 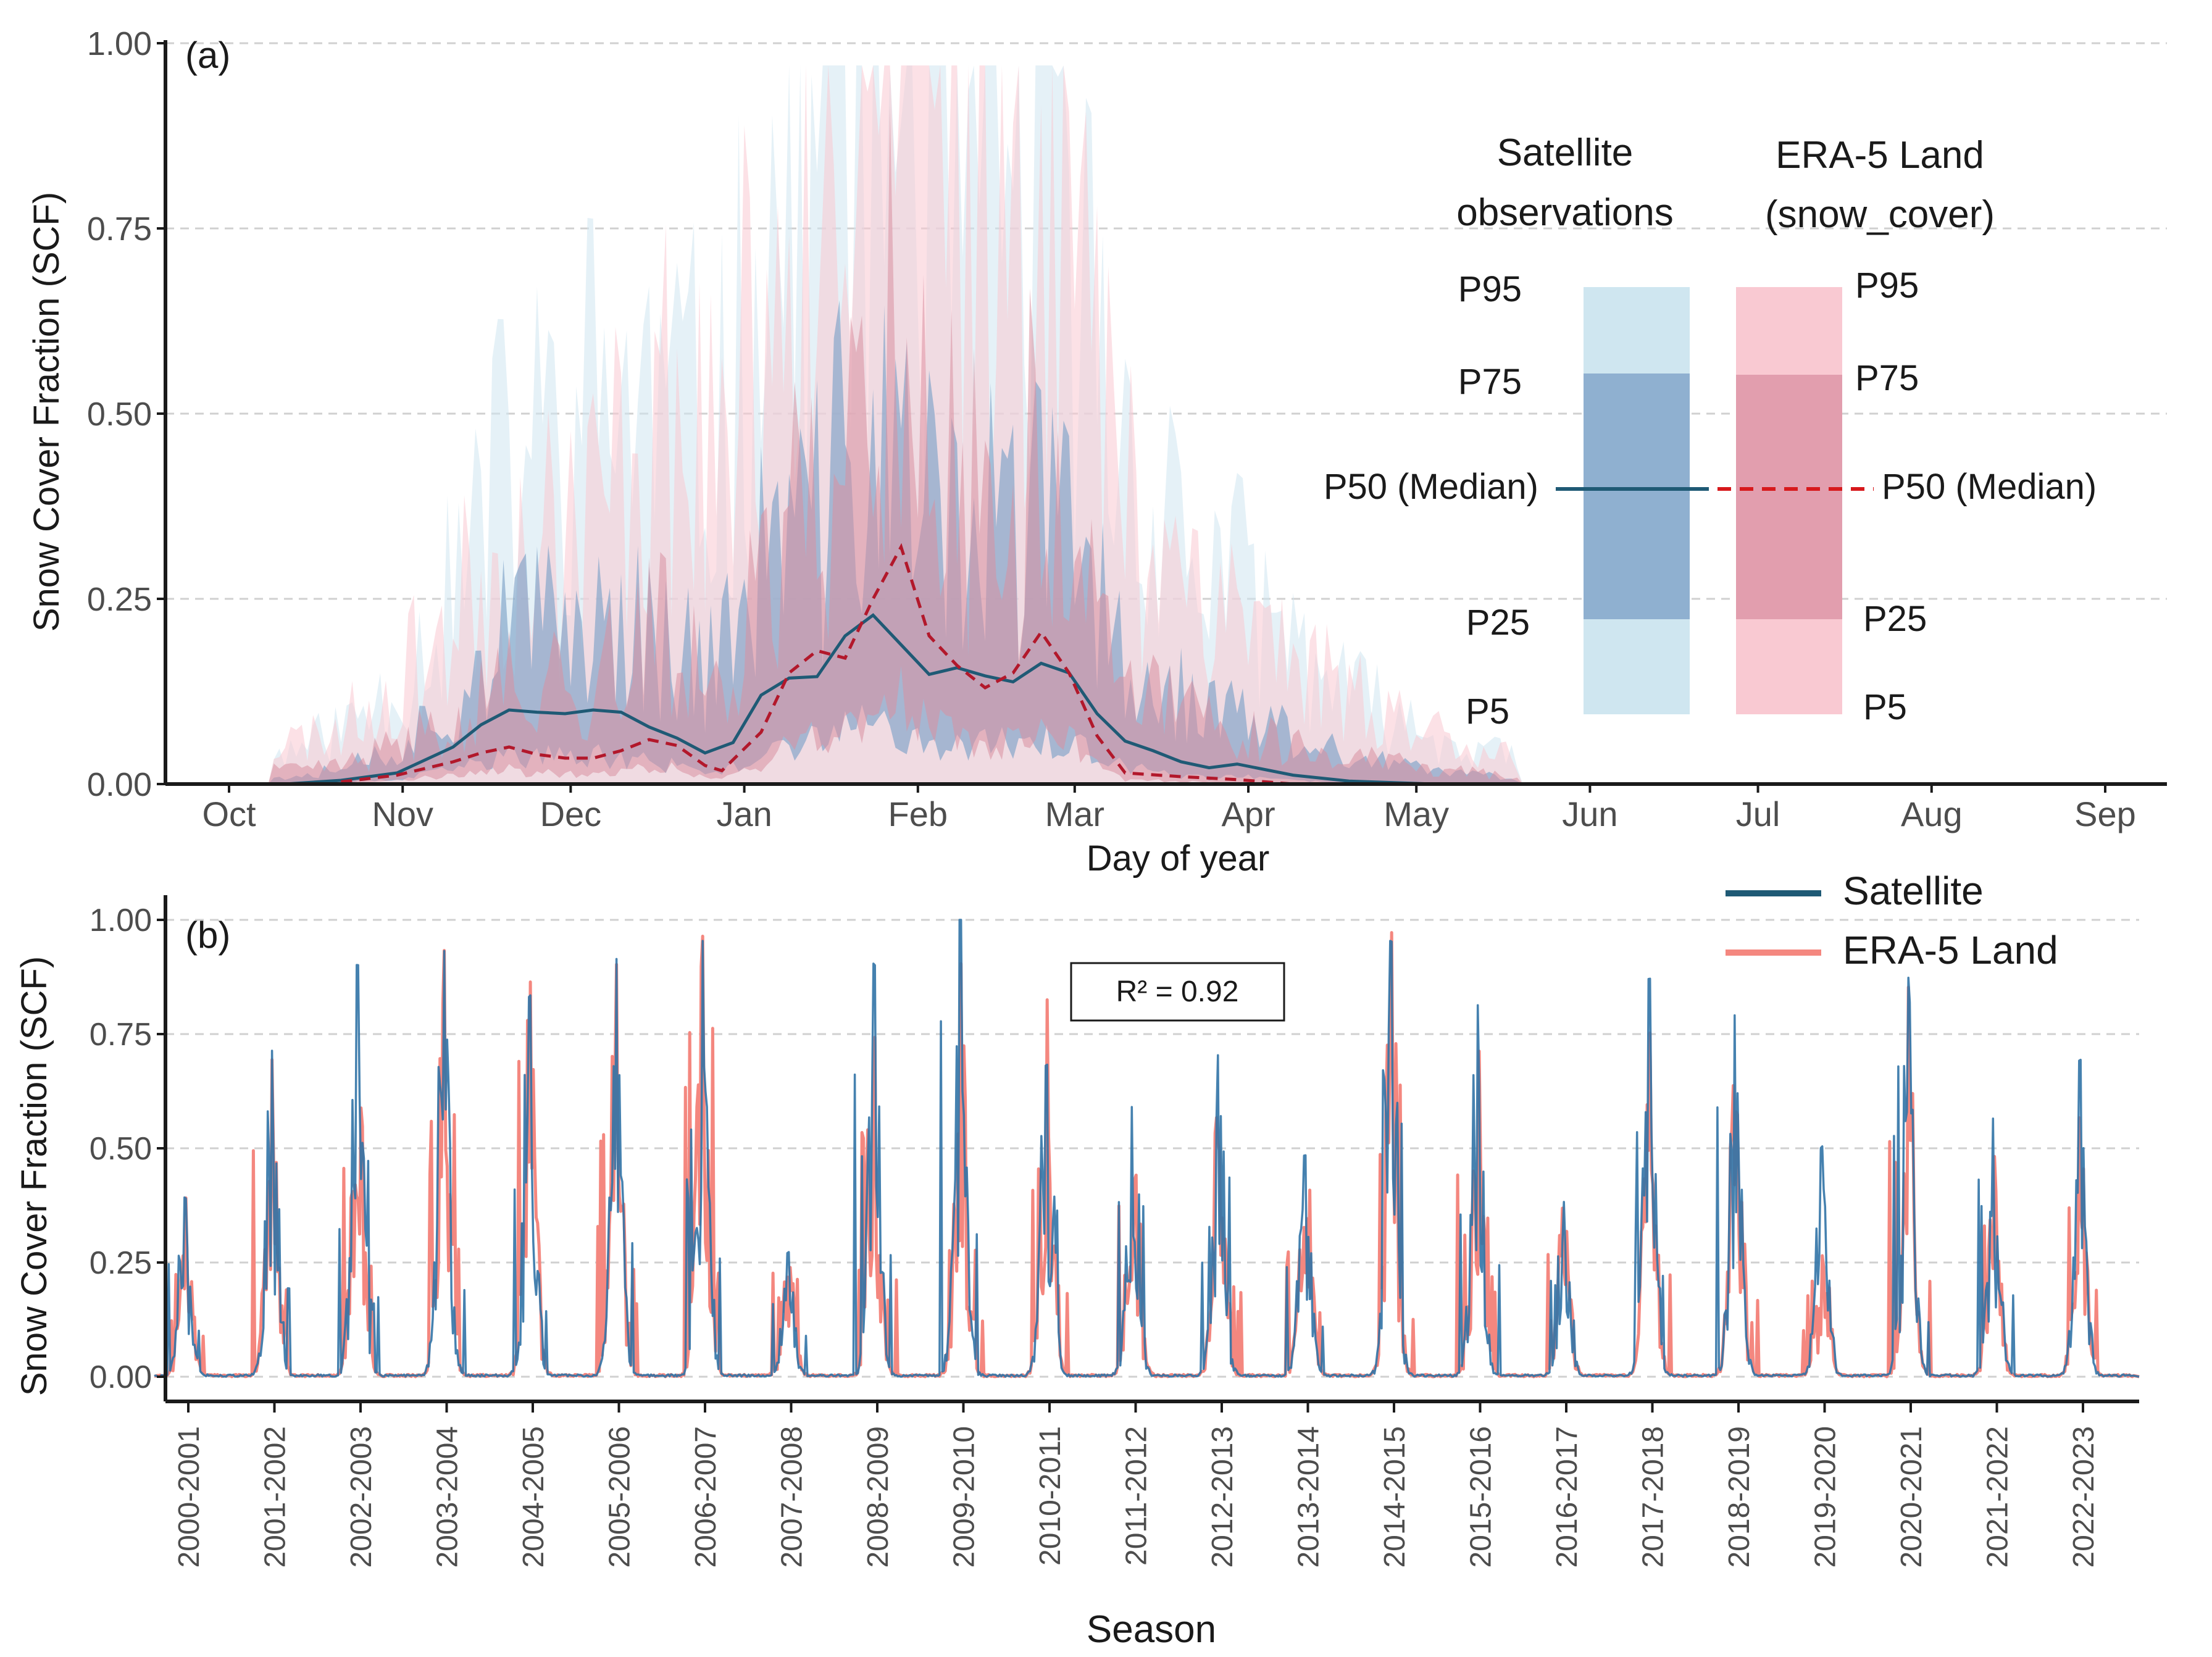 What do you see at coordinates (1913, 891) in the screenshot?
I see `legend-satellite-label: Satellite` at bounding box center [1913, 891].